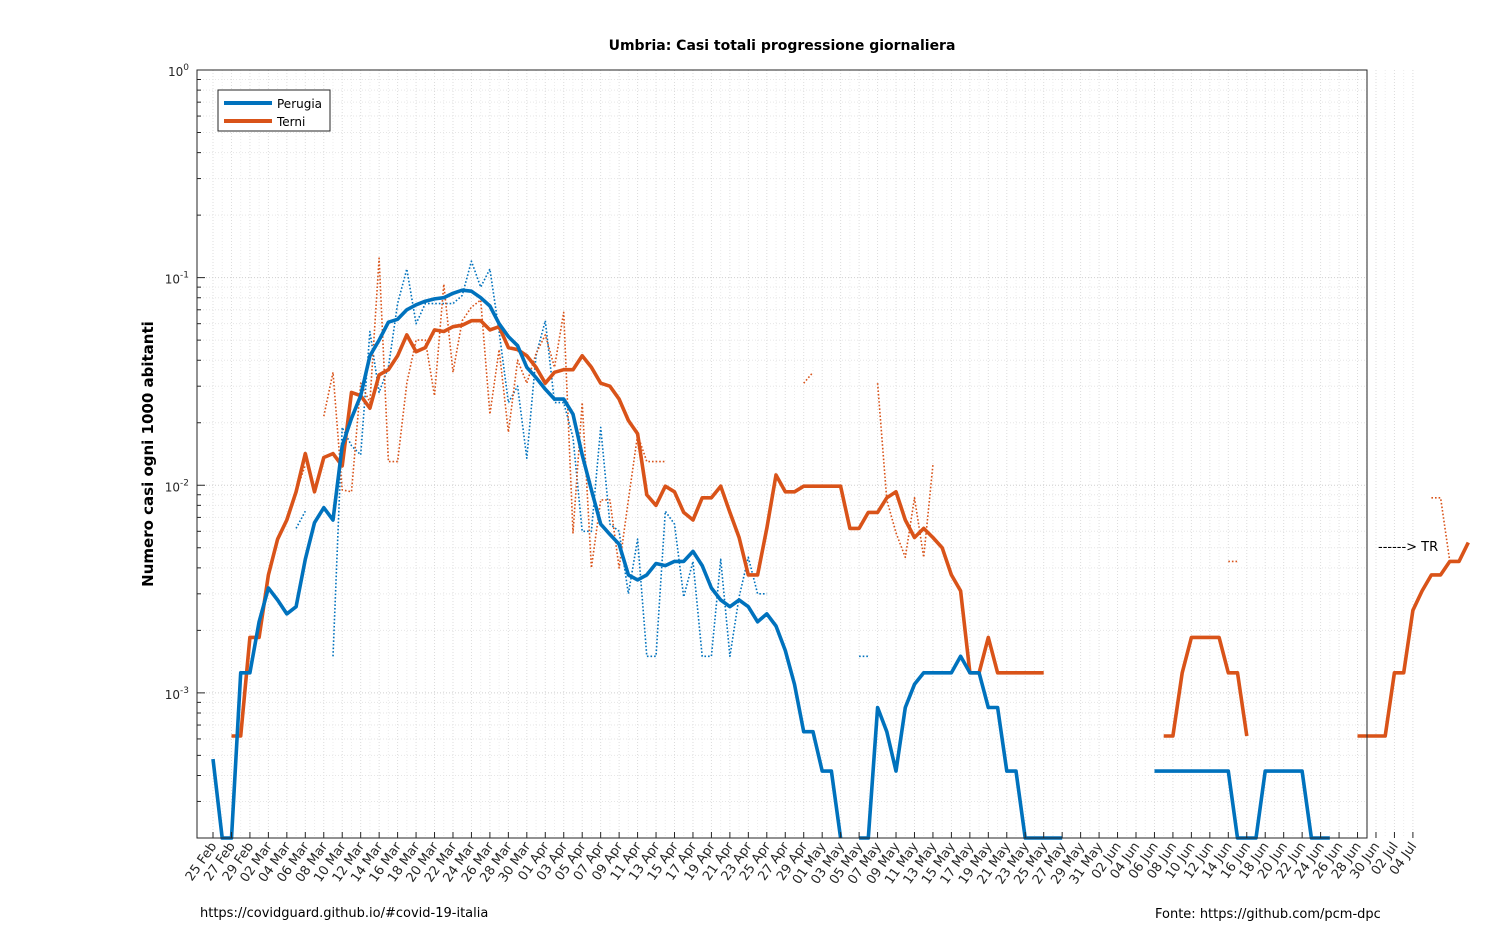 The height and width of the screenshot is (942, 1511). I want to click on legend-item: Perugia, so click(273, 104).